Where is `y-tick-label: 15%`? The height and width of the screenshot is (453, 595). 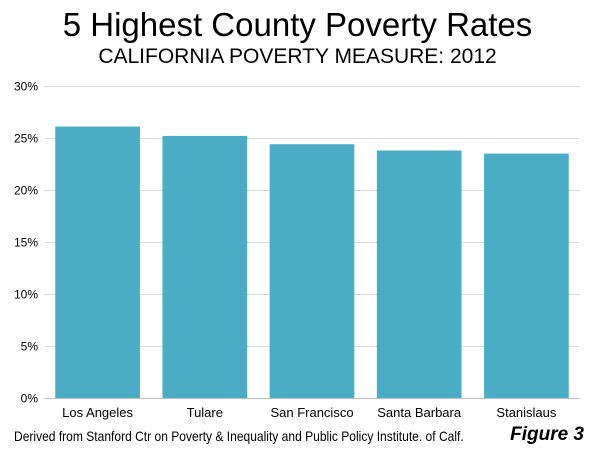
y-tick-label: 15% is located at coordinates (26, 243).